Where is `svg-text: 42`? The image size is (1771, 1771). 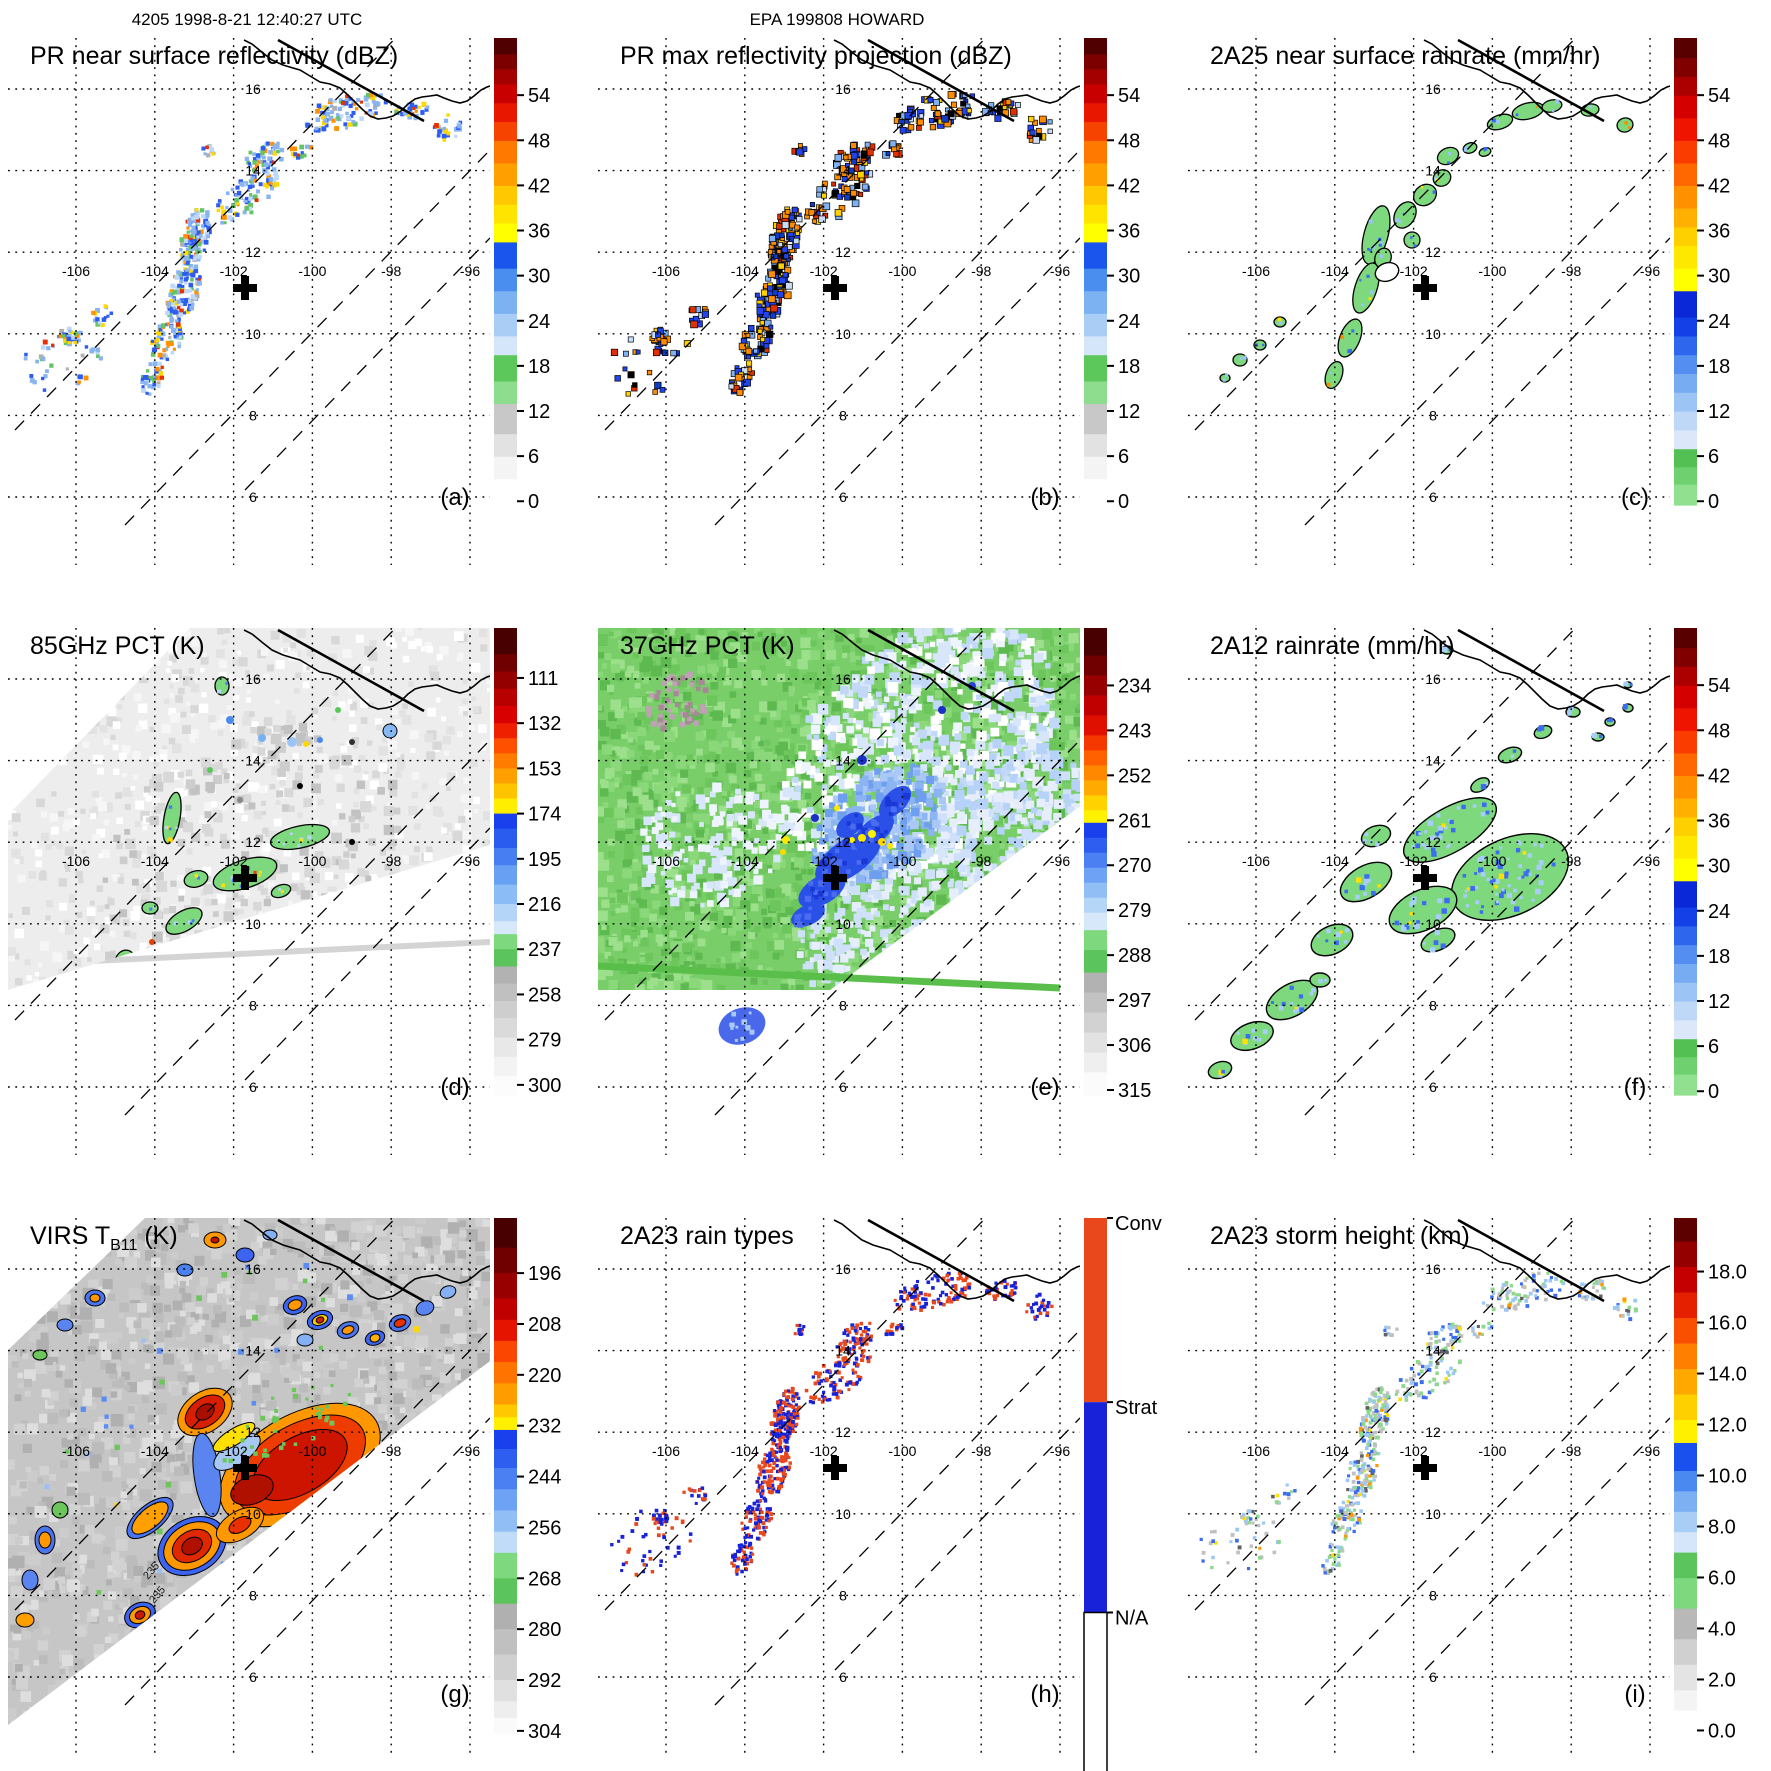
svg-text: 42 is located at coordinates (1719, 186).